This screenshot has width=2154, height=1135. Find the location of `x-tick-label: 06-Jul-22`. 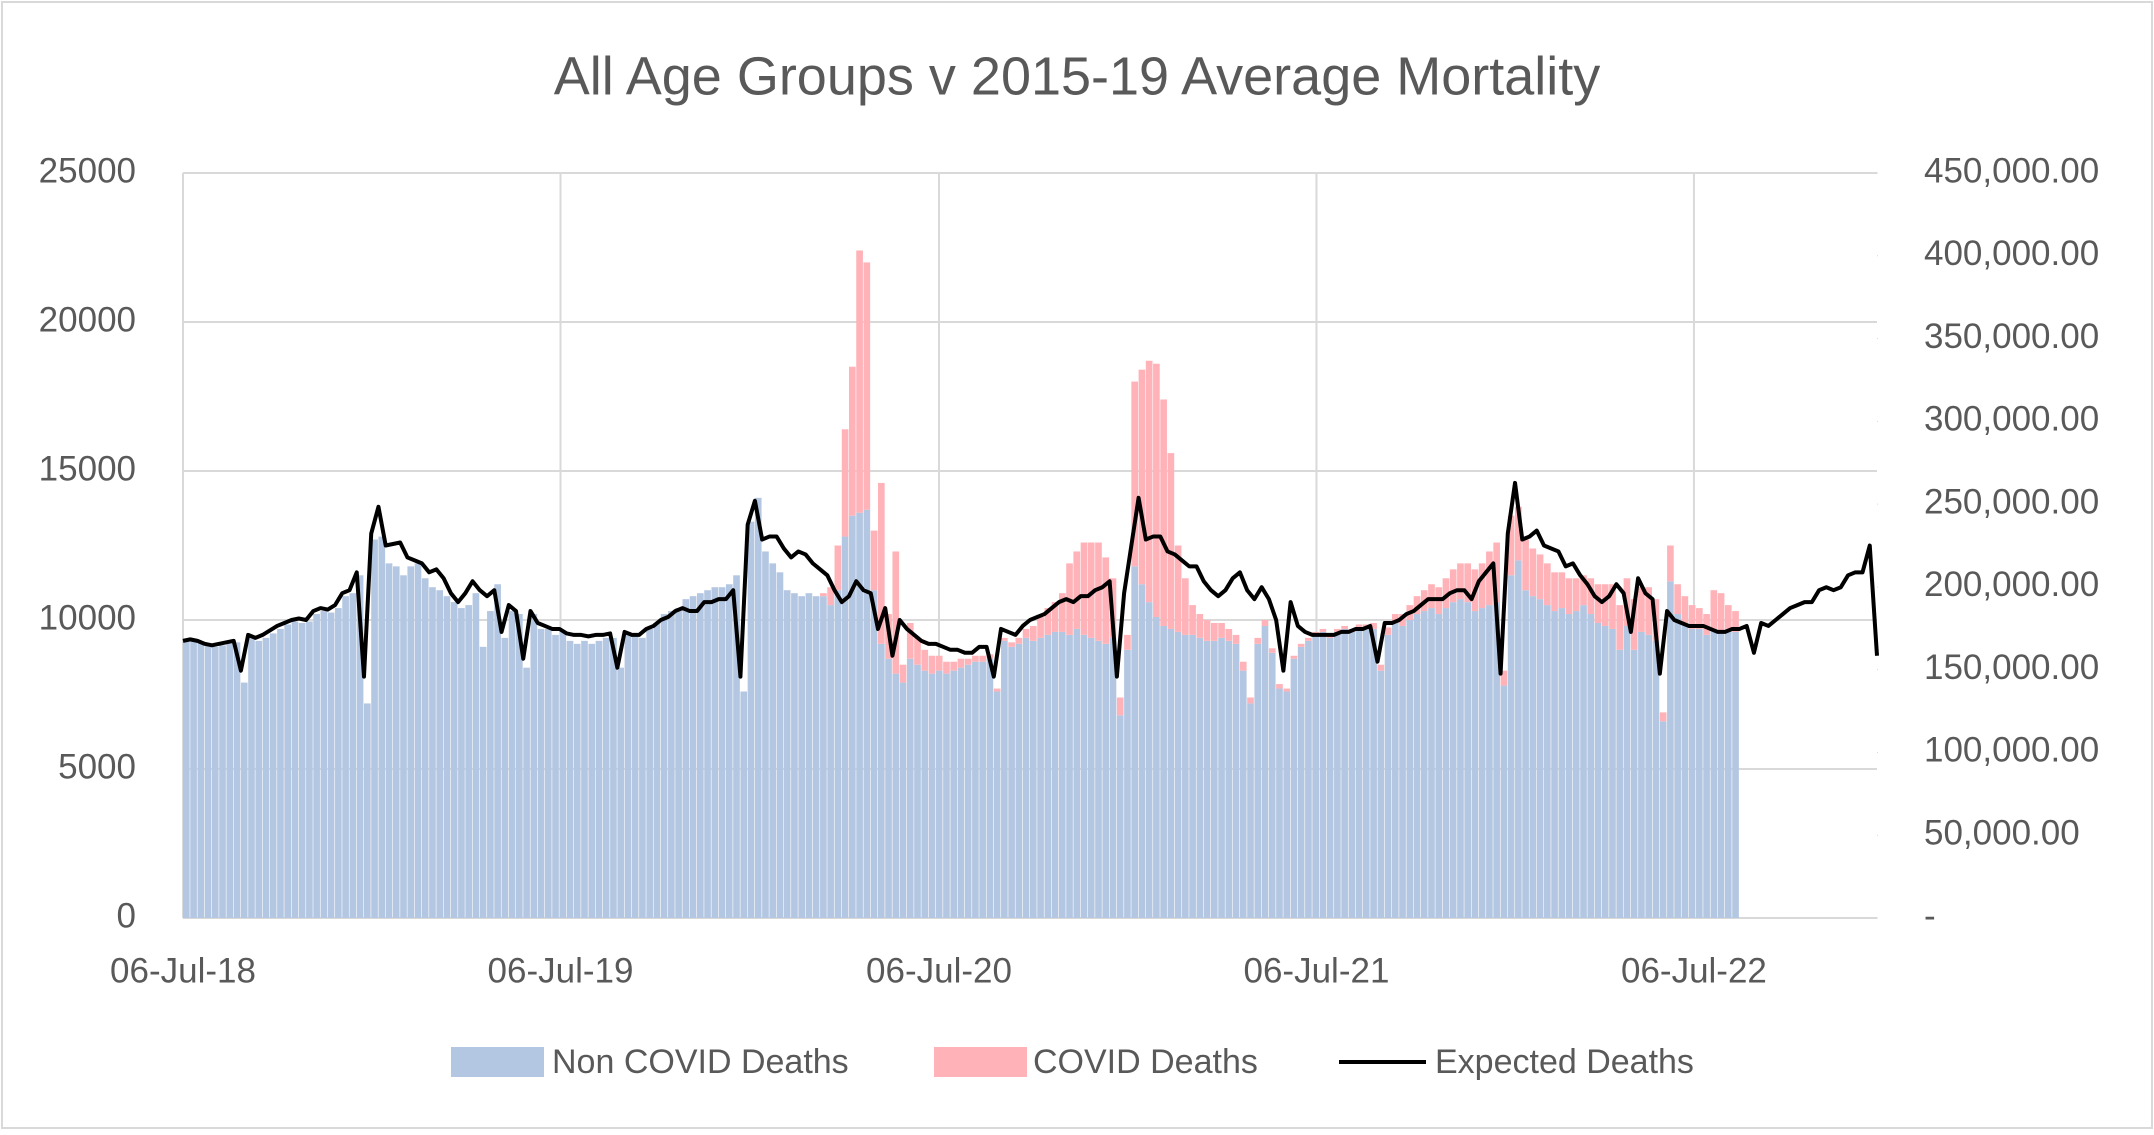

x-tick-label: 06-Jul-22 is located at coordinates (1694, 970).